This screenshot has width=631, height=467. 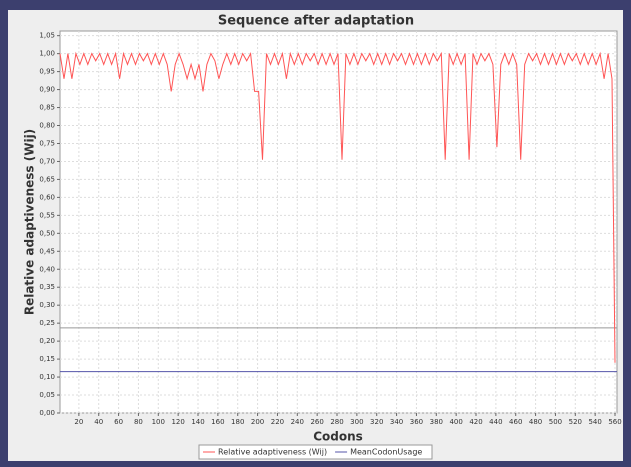 I want to click on x-tick-label: 140, so click(x=197, y=422).